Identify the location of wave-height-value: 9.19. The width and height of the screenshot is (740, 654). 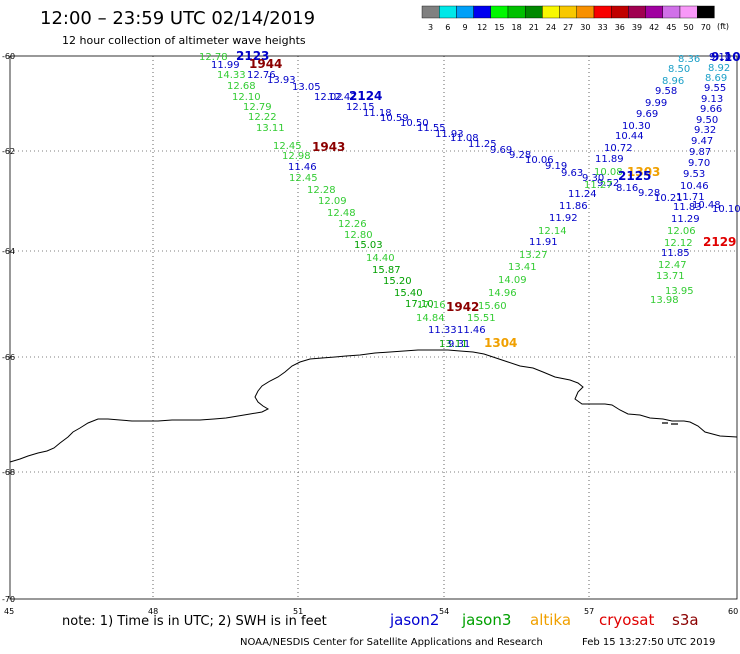
(556, 166).